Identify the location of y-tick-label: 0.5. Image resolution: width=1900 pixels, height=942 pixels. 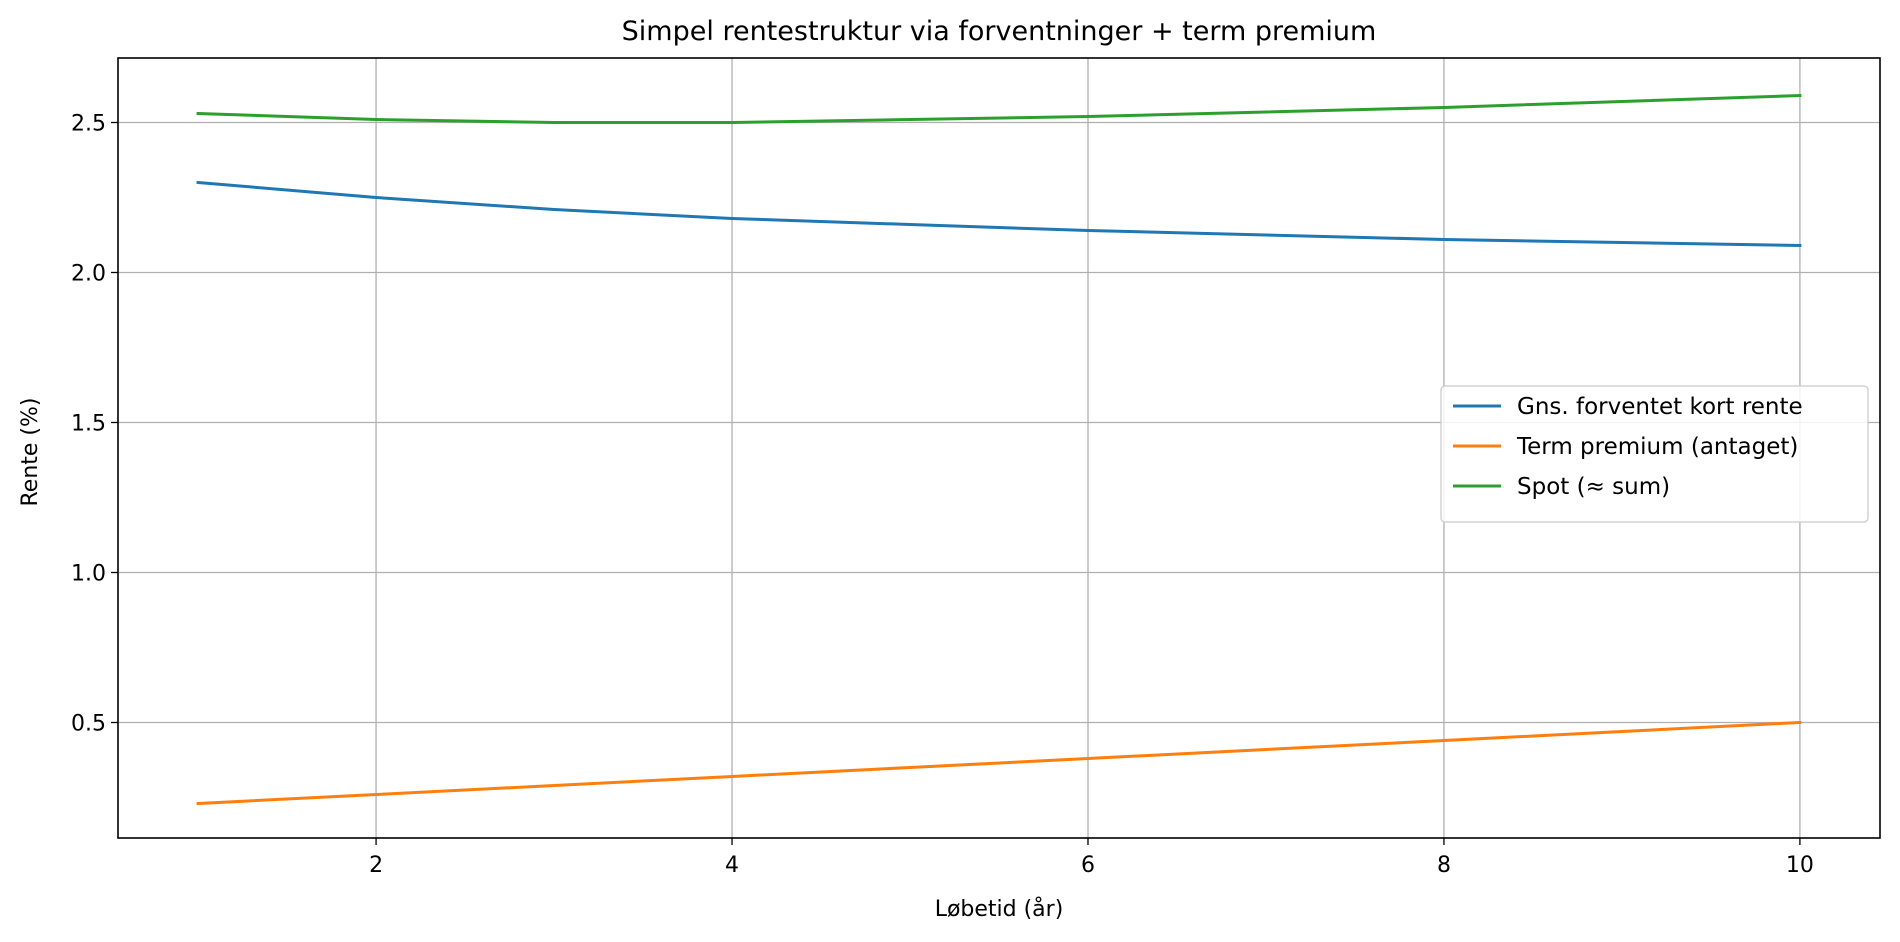
(88, 724).